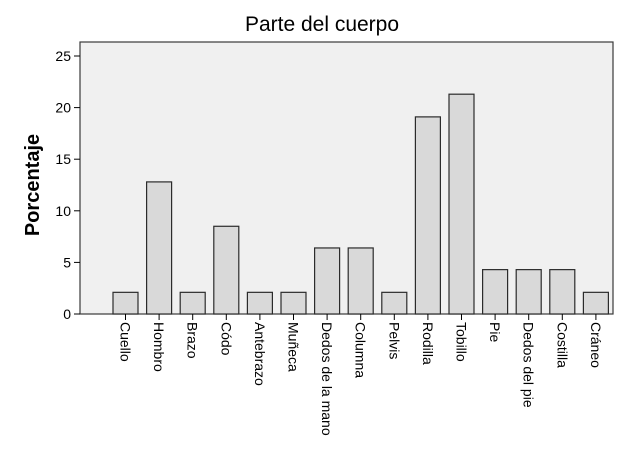 Image resolution: width=643 pixels, height=466 pixels. I want to click on x-tick-label: Columna, so click(361, 350).